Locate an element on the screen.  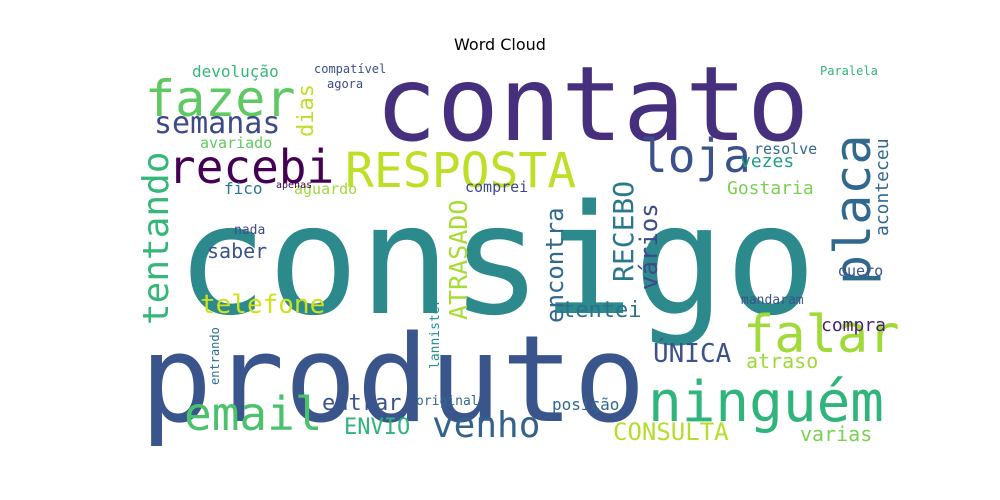
word-aguardo: aguardo is located at coordinates (325, 189).